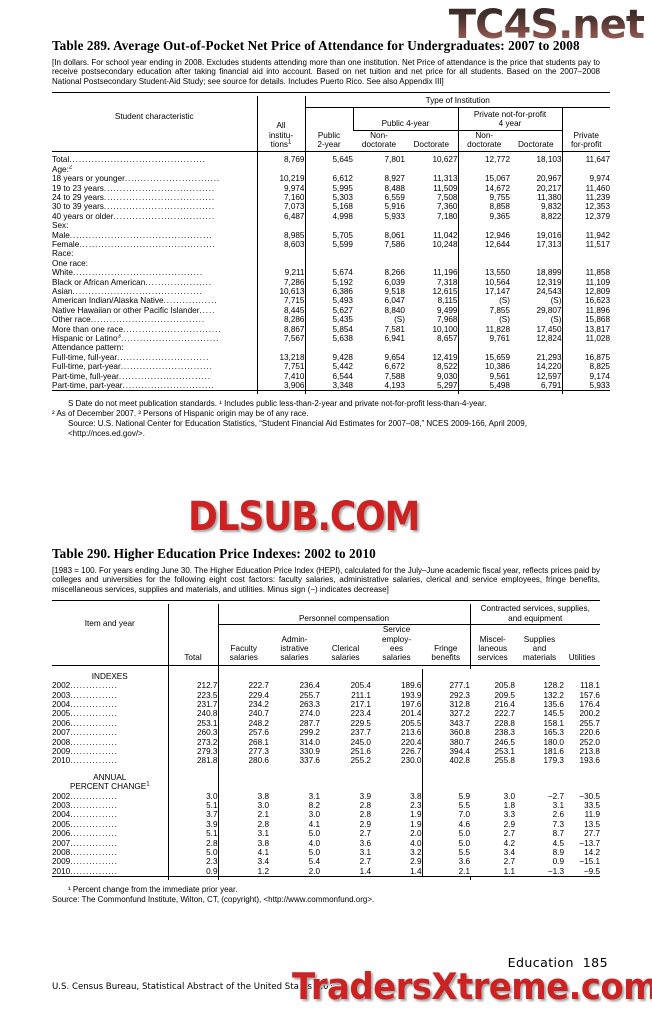 Image resolution: width=652 pixels, height=1024 pixels. I want to click on table-cell: 337.6, so click(310, 761).